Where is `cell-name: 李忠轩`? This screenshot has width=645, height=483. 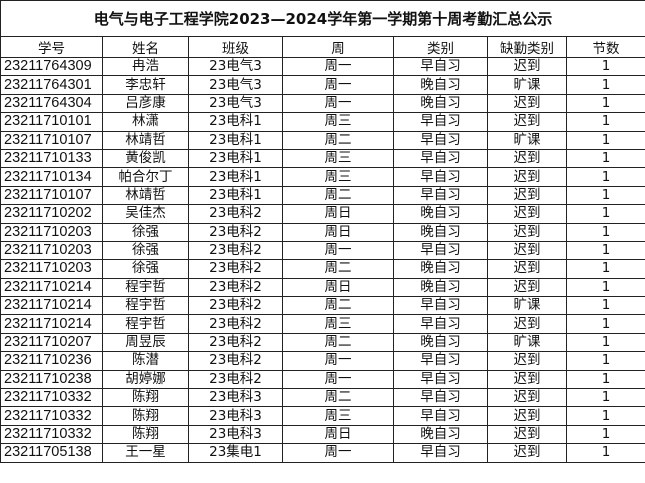
cell-name: 李忠轩 is located at coordinates (145, 85).